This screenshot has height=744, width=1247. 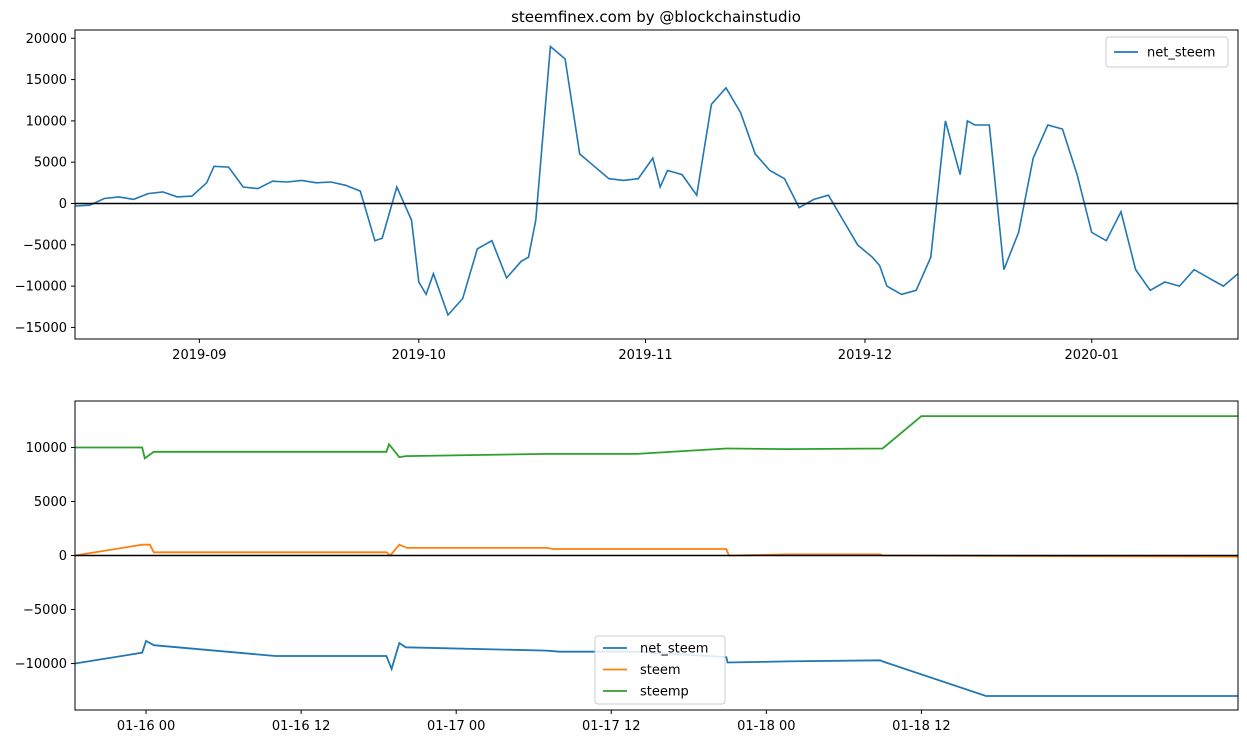 What do you see at coordinates (656, 550) in the screenshot?
I see `series-line-steem` at bounding box center [656, 550].